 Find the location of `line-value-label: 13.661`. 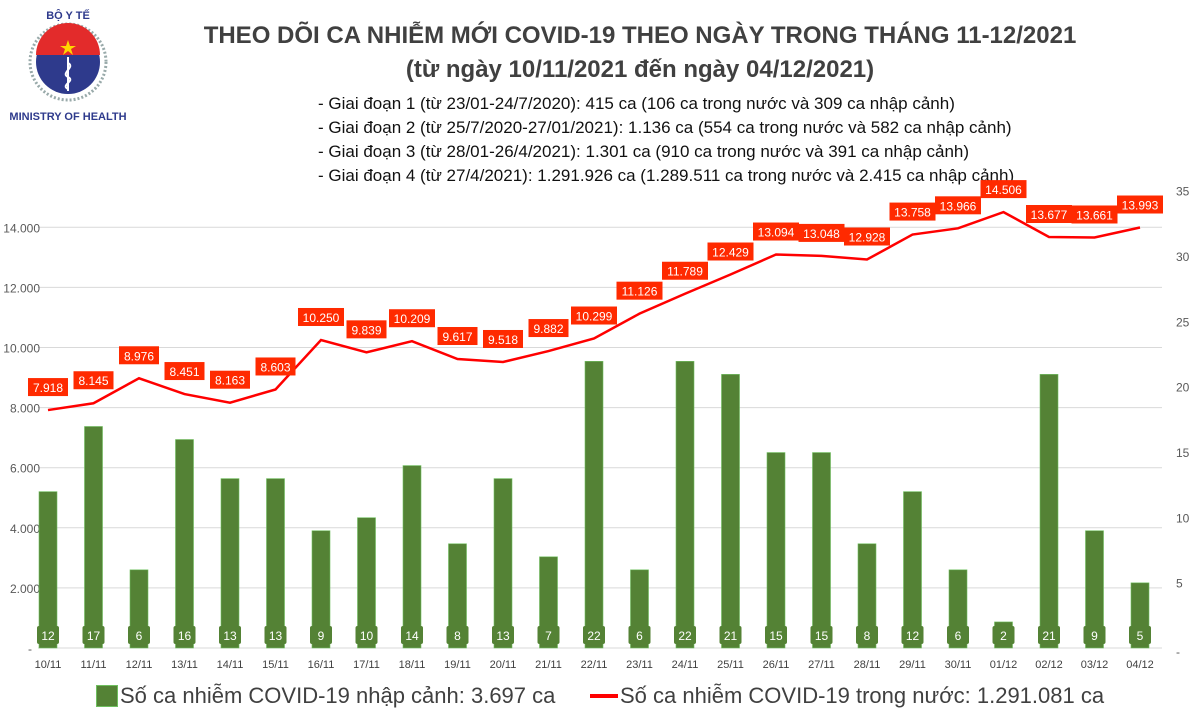

line-value-label: 13.661 is located at coordinates (1094, 215).